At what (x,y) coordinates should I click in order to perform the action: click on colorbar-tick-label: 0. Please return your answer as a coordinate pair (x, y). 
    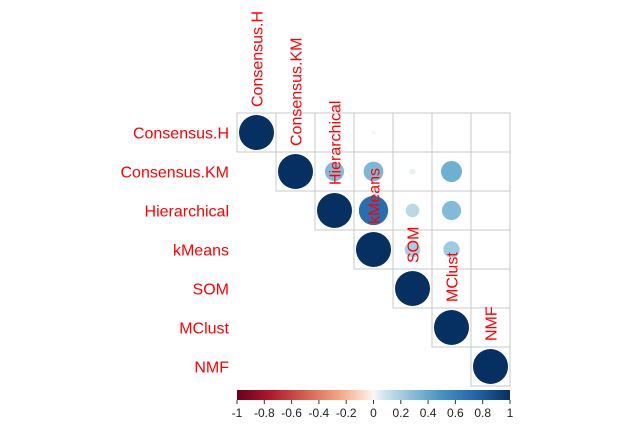
    Looking at the image, I should click on (373, 413).